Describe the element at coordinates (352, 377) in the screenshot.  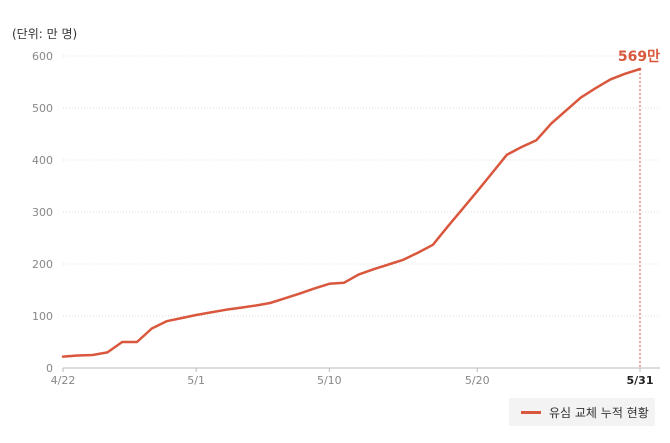
I see `x-axis-ticks: 4/22 5/1 5/10 5/20 5/31` at that location.